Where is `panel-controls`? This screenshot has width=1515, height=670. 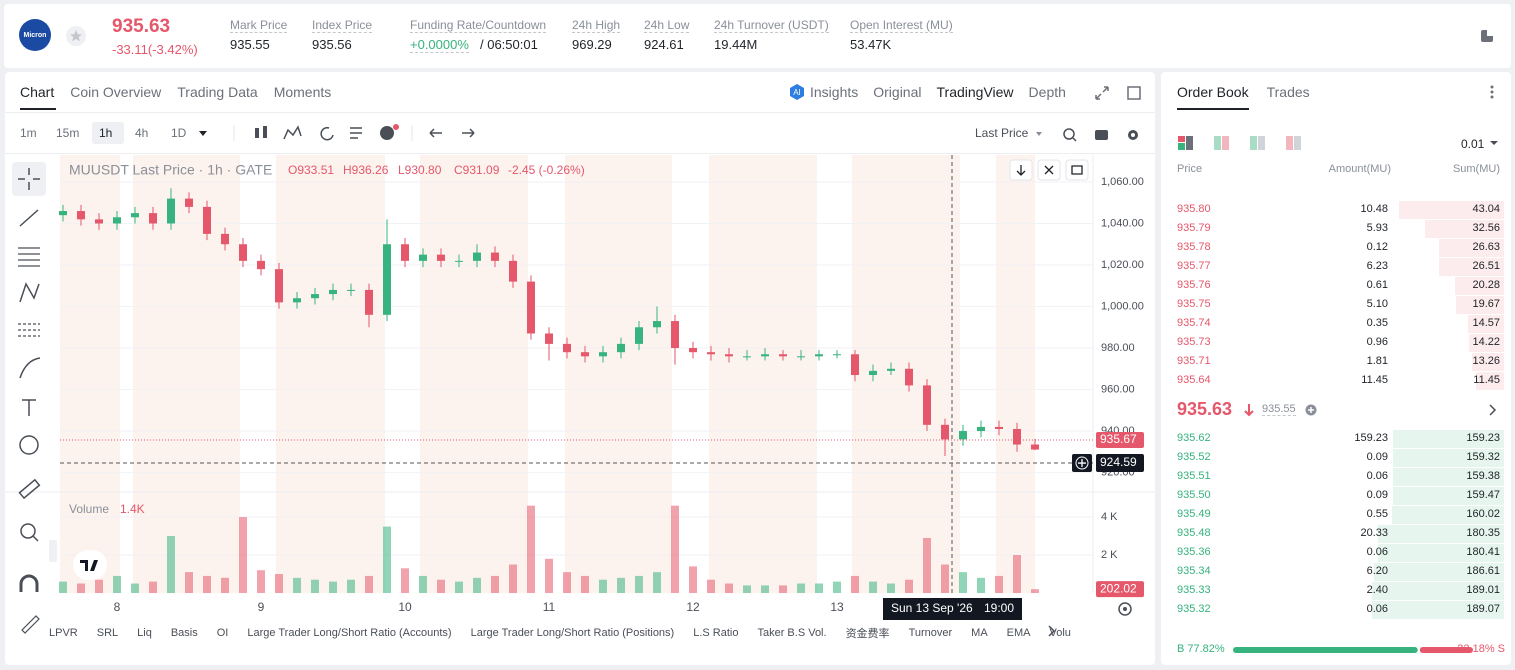
panel-controls is located at coordinates (1124, 93).